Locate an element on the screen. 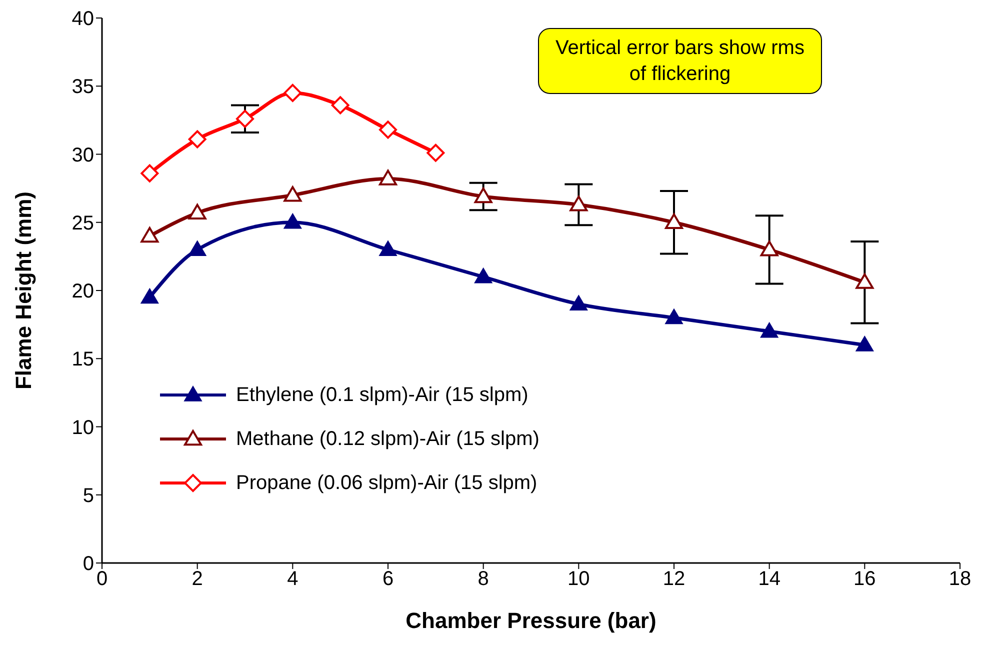 This screenshot has width=990, height=661. legend-label: Propane (0.06 slpm)-Air (15 slpm) is located at coordinates (387, 483).